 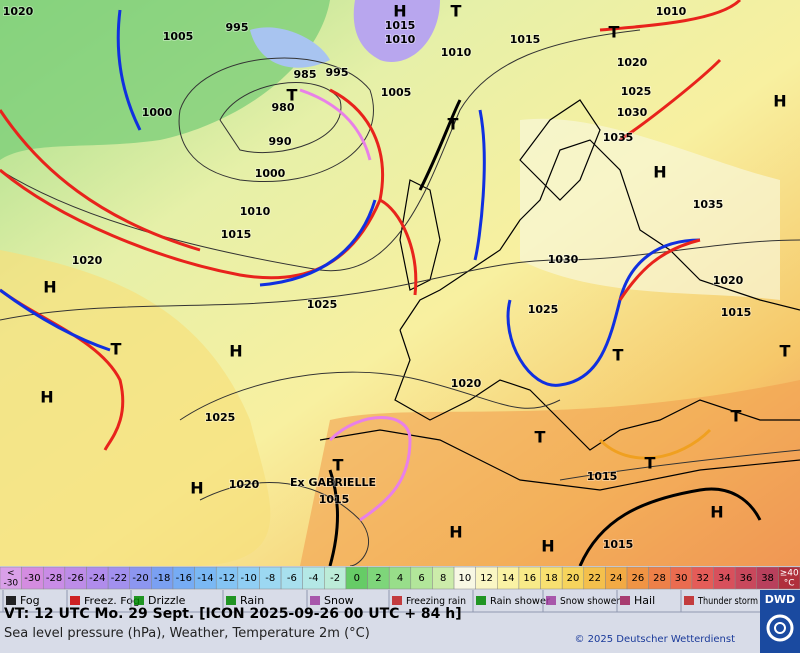 I want to click on legend-label: Snow, so click(x=339, y=600).